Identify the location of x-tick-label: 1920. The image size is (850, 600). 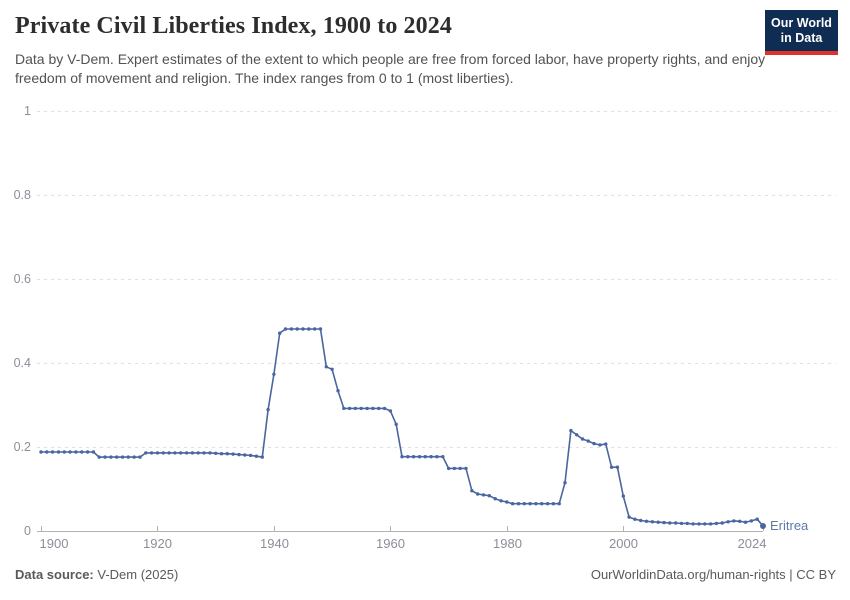
(157, 543).